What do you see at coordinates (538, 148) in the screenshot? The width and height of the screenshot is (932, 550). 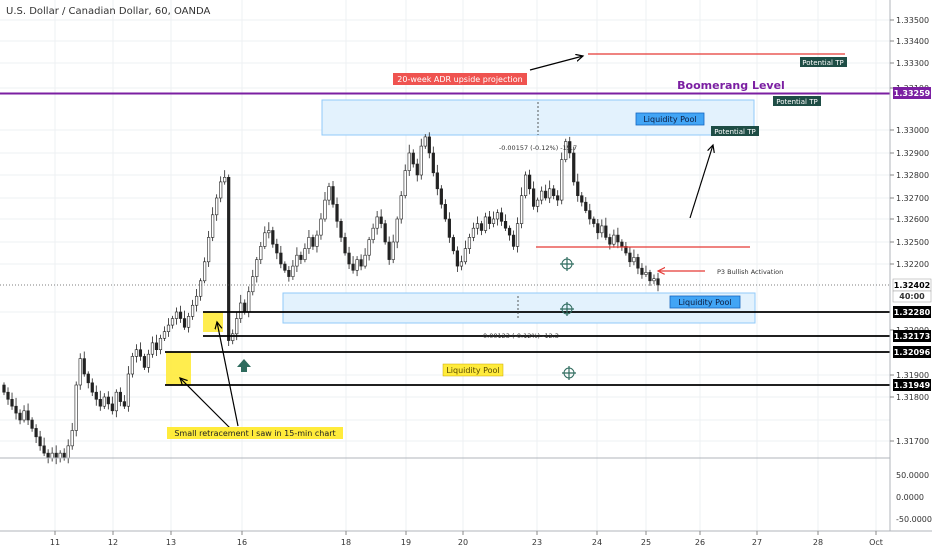 I see `upper-measure-label: -0.00157 (-0.12%) -15.7` at bounding box center [538, 148].